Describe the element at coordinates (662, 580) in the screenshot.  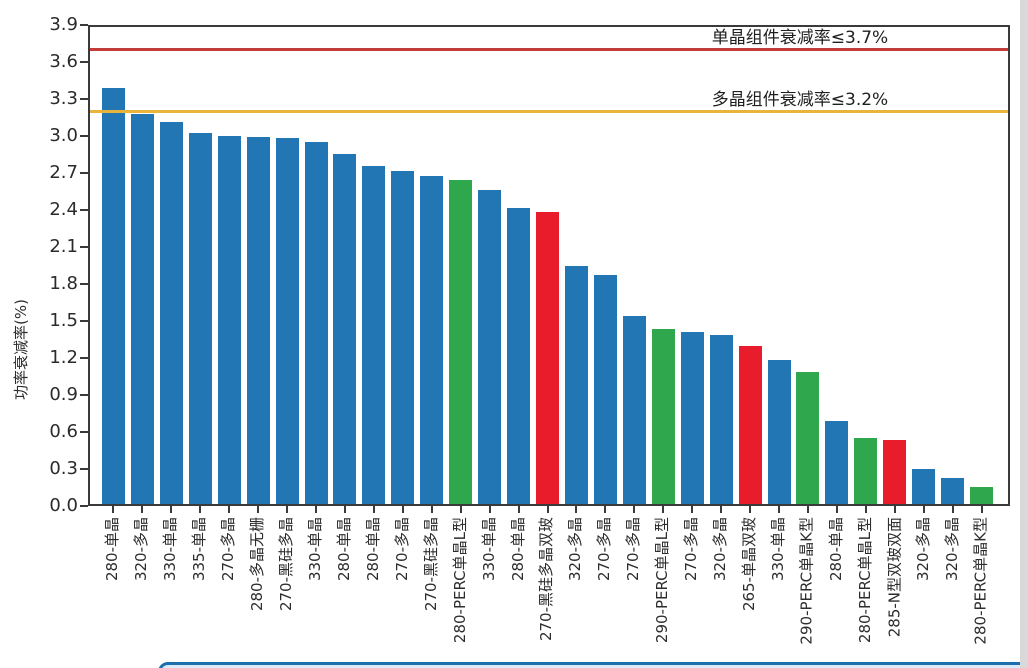
I see `x-tick-label: 290-PERC单晶L型` at that location.